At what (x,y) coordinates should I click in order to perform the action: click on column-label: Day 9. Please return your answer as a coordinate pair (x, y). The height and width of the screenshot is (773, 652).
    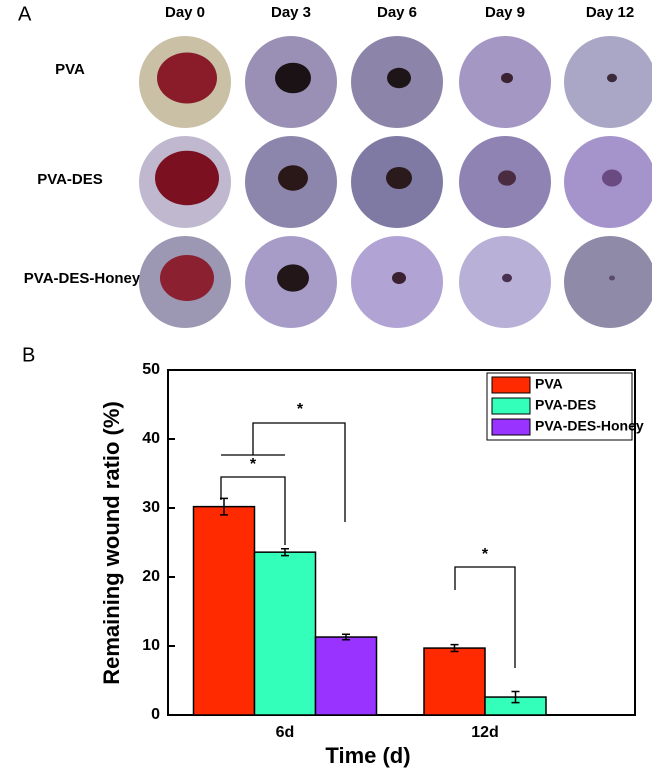
    Looking at the image, I should click on (505, 12).